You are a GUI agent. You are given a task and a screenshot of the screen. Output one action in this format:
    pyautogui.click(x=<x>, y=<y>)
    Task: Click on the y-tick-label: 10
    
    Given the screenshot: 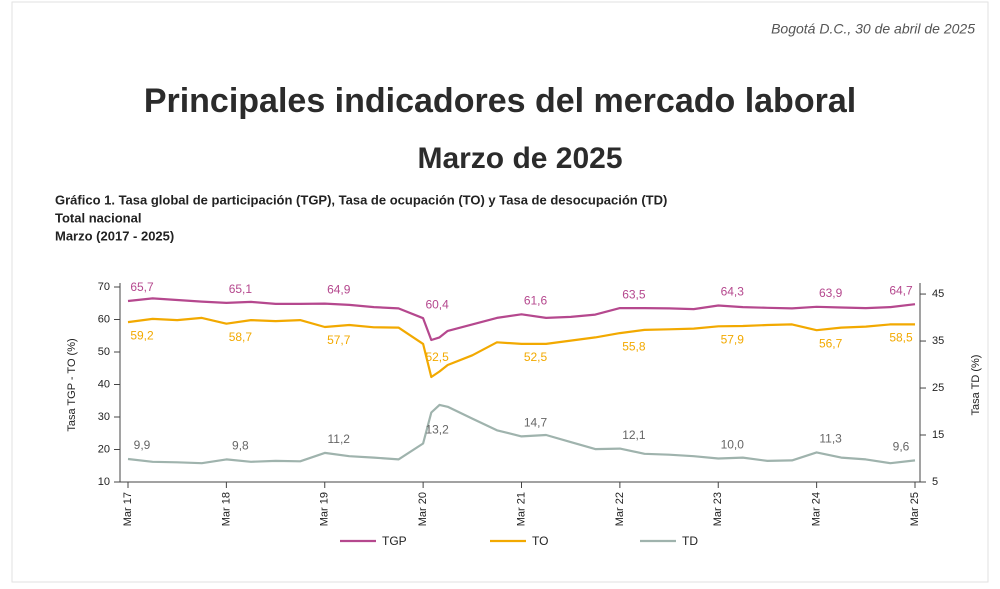 What is the action you would take?
    pyautogui.click(x=104, y=482)
    